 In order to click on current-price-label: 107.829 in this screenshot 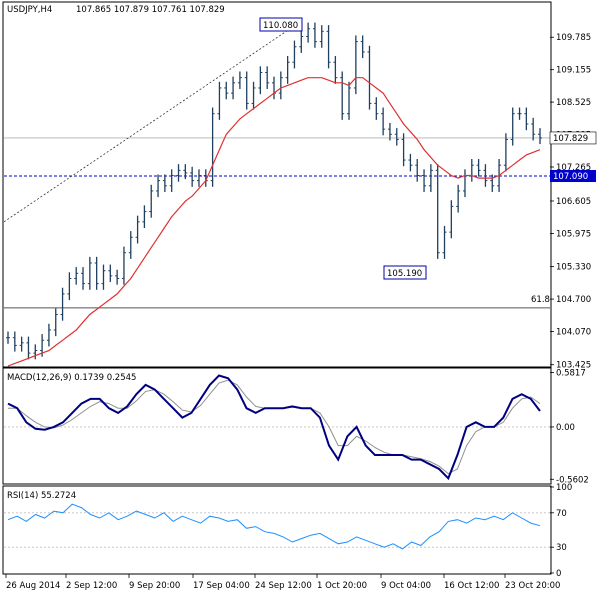, I will do `click(570, 139)`.